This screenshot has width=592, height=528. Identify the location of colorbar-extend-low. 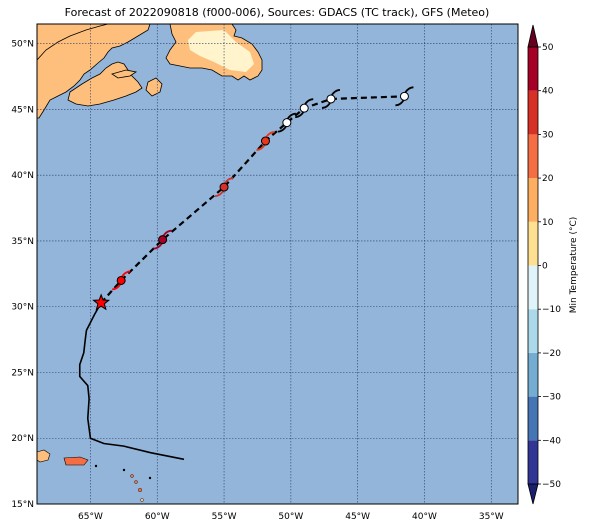
(533, 494).